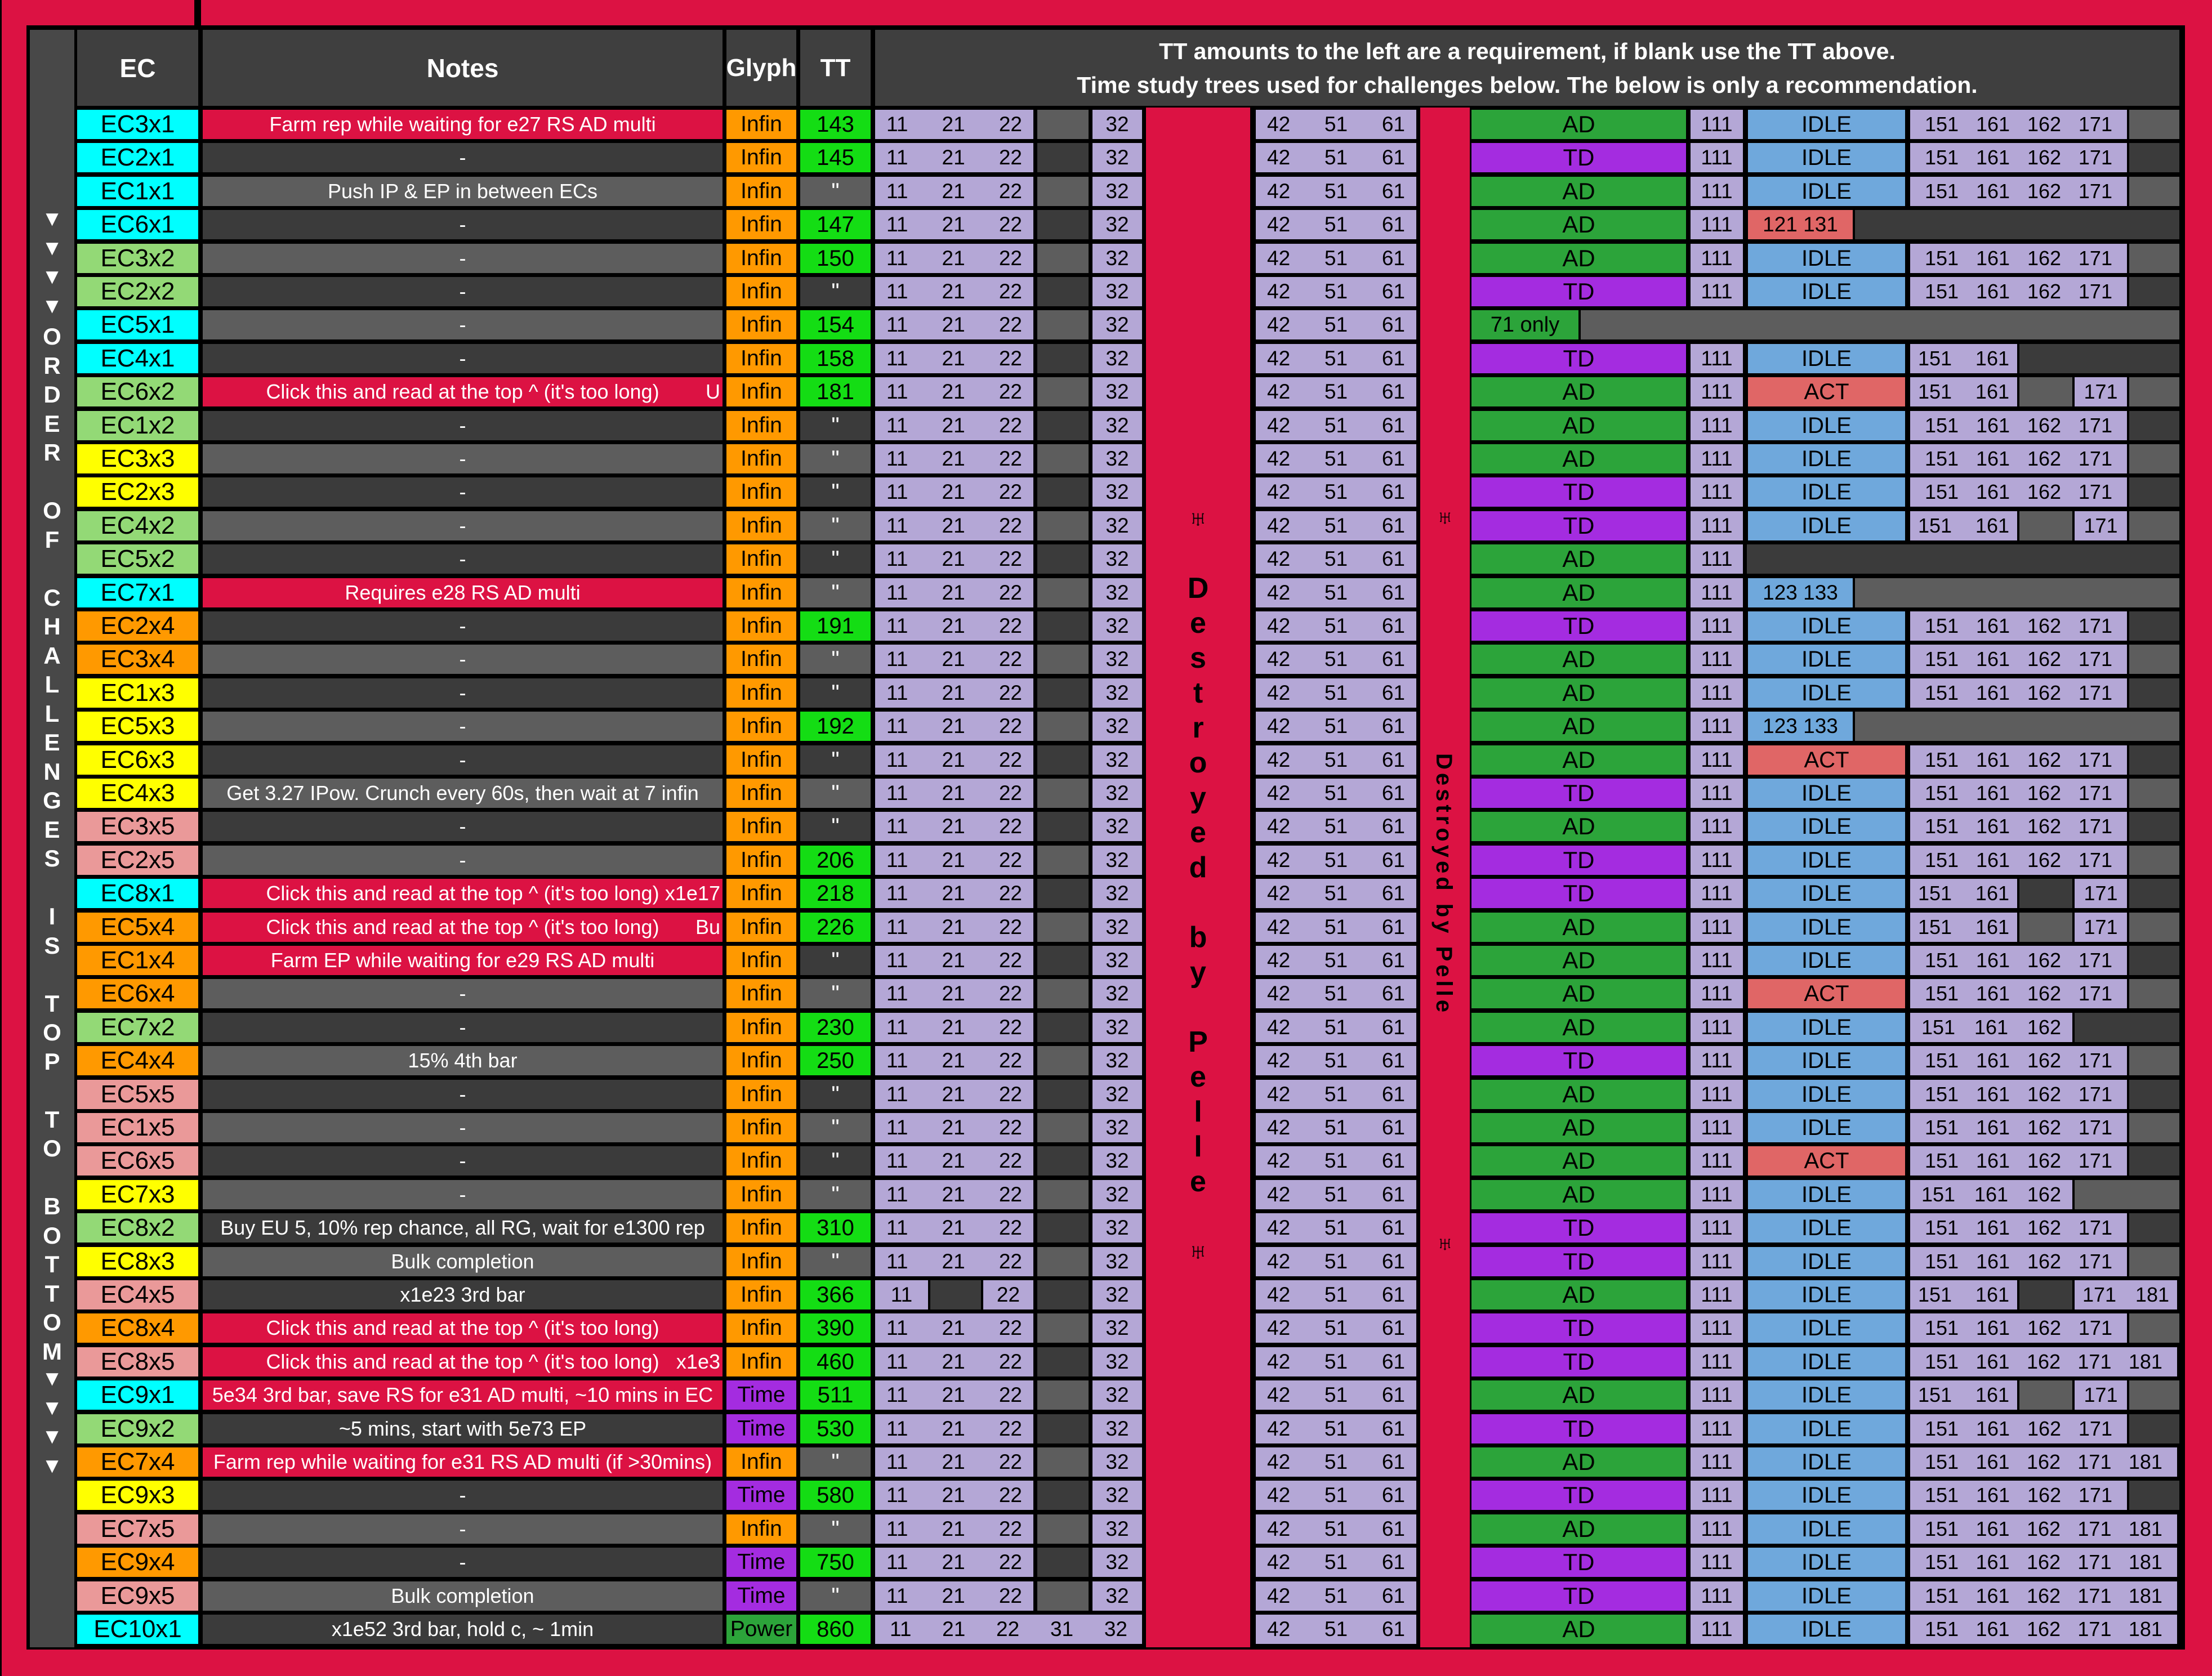 The image size is (2212, 1676). What do you see at coordinates (835, 927) in the screenshot?
I see `tt-cell: 226` at bounding box center [835, 927].